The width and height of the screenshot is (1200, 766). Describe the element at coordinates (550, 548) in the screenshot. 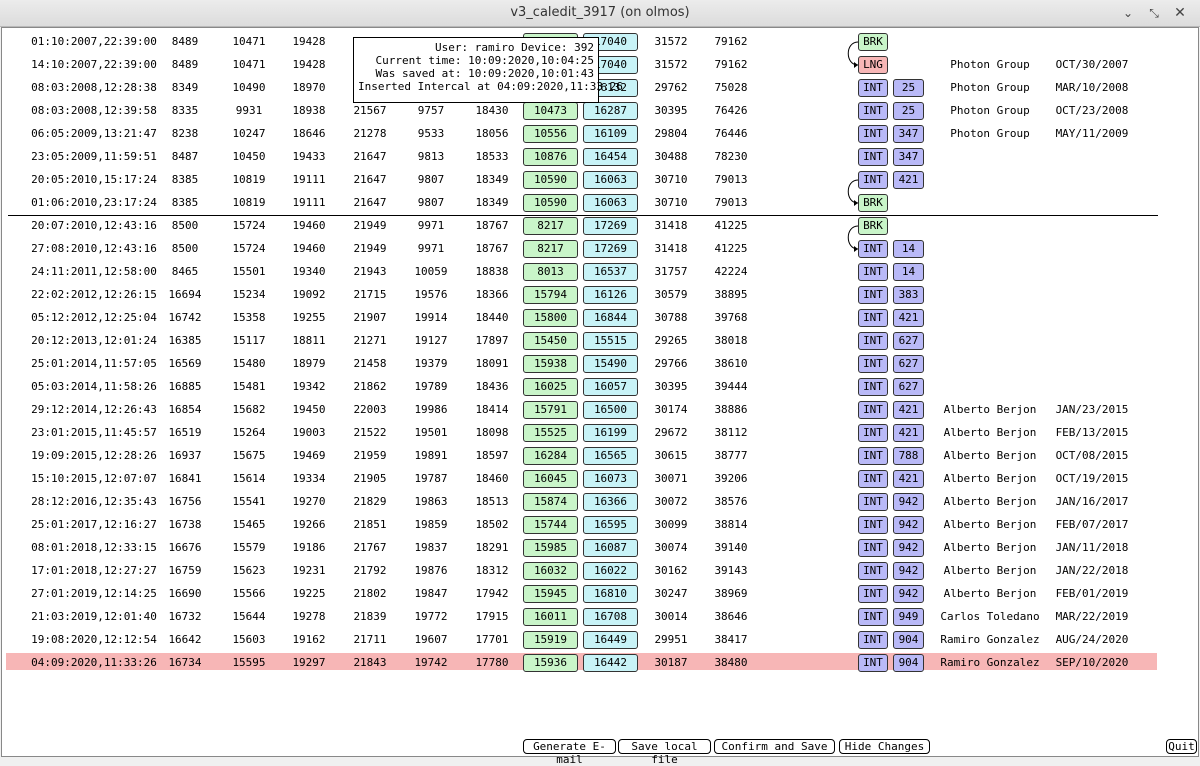

I see `green-value-field: 15985` at that location.